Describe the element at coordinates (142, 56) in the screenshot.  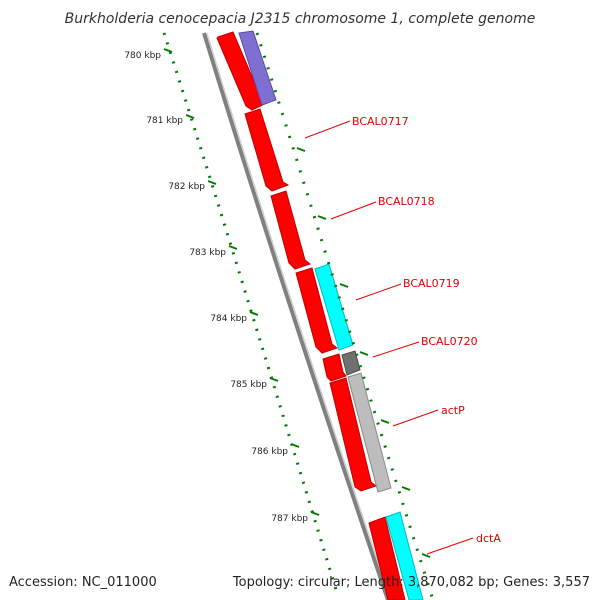
I see `tick-label-780: 780 kbp` at that location.